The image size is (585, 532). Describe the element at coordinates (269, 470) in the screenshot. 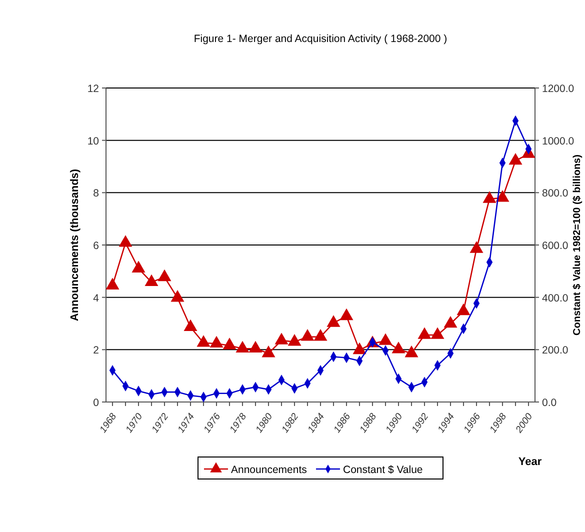

I see `legend-label: Announcements` at that location.